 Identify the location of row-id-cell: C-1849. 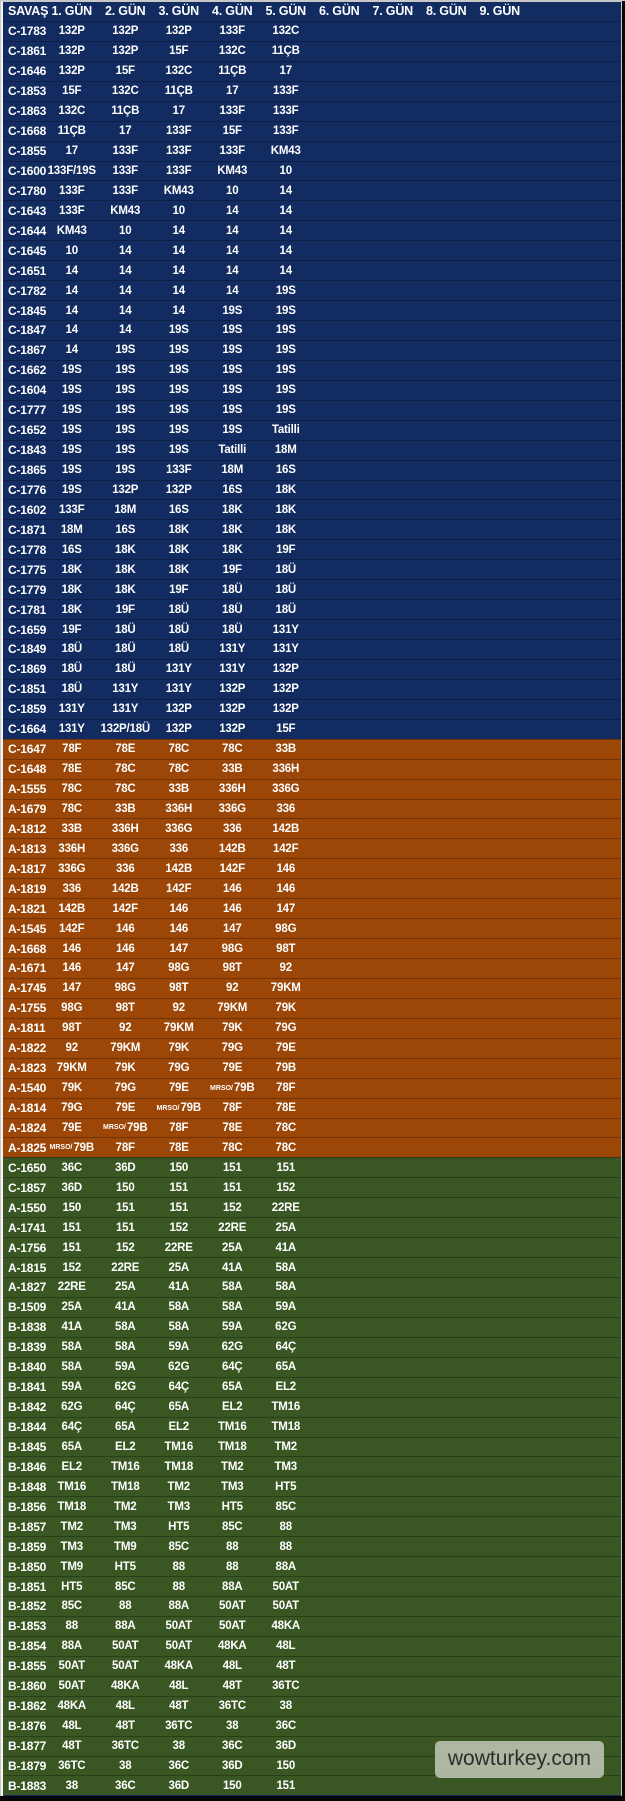
(27, 649).